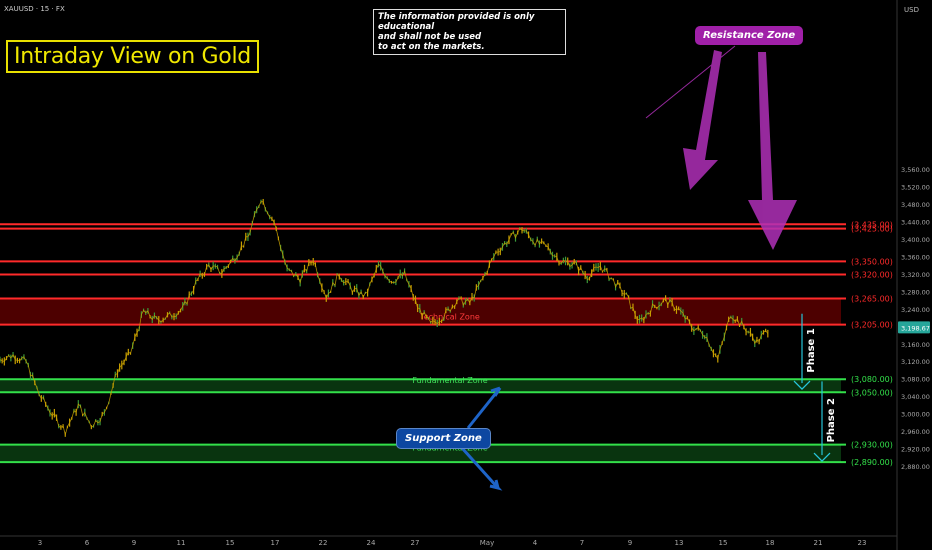 Image resolution: width=932 pixels, height=550 pixels. Describe the element at coordinates (862, 543) in the screenshot. I see `x-tick-label: 23` at that location.